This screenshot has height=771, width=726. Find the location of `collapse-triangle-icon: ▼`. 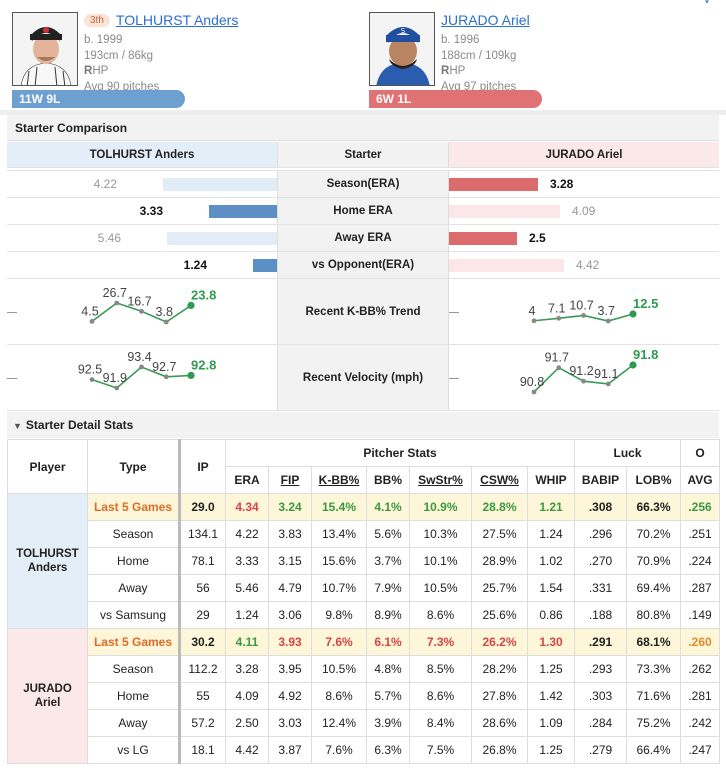

collapse-triangle-icon: ▼ is located at coordinates (17, 426).